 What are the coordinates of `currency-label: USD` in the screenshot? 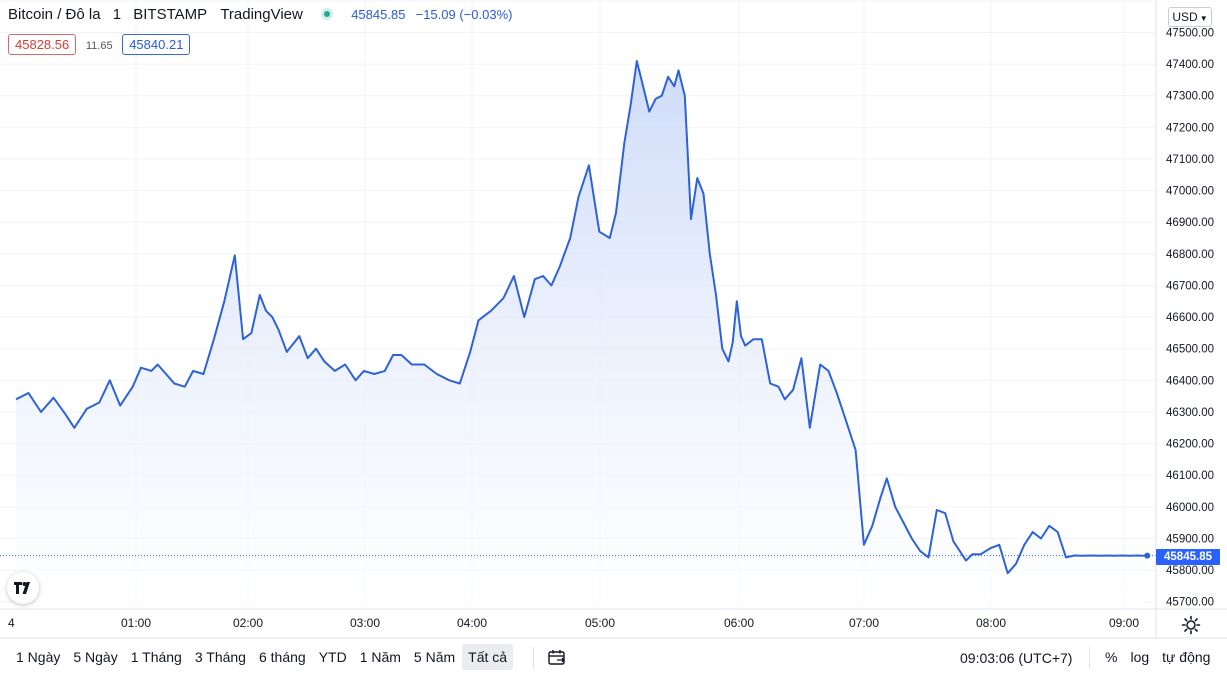 It's located at (1185, 17).